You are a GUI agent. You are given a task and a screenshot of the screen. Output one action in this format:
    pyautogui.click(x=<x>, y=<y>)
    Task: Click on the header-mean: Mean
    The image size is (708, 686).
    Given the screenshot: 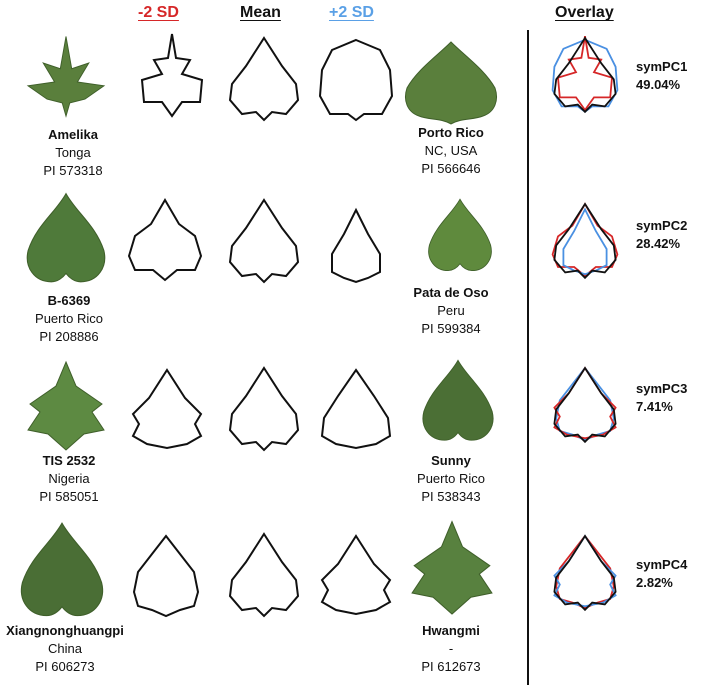 What is the action you would take?
    pyautogui.click(x=260, y=12)
    